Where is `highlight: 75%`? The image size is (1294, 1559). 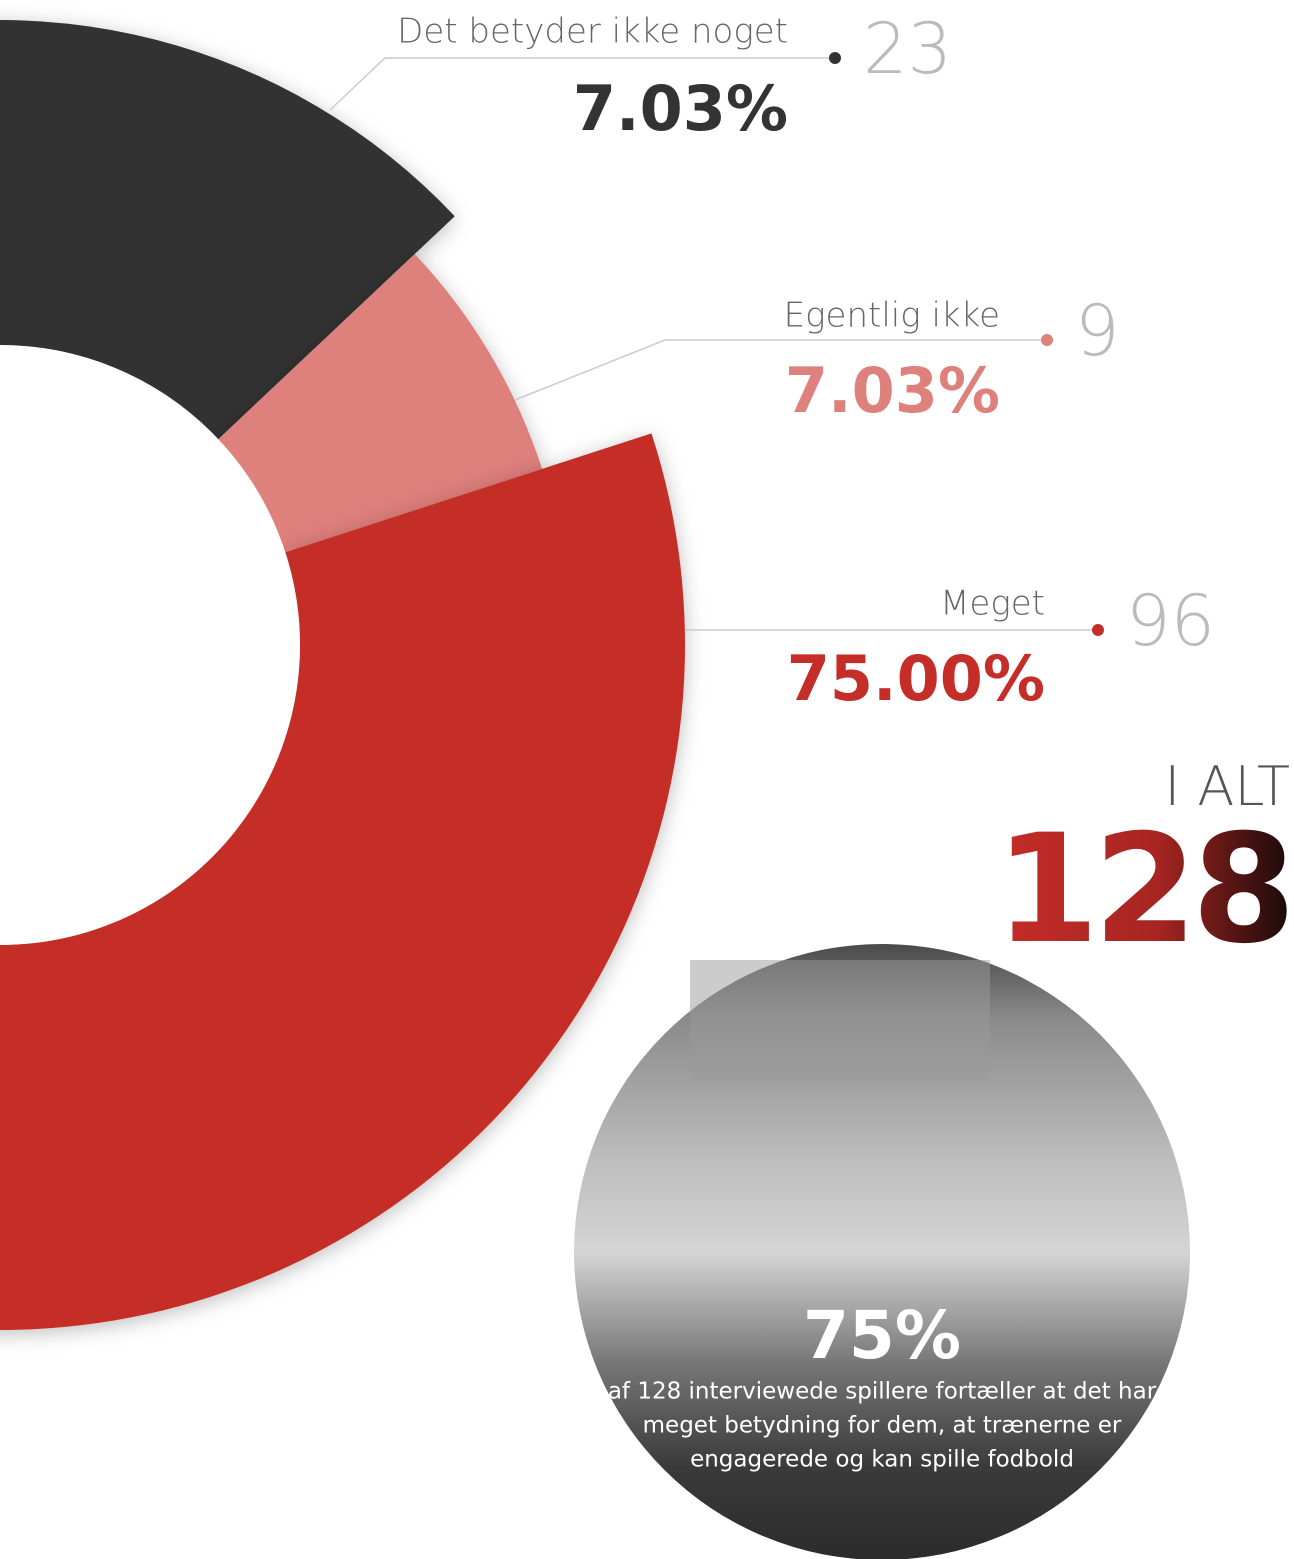
highlight: 75% is located at coordinates (882, 1335).